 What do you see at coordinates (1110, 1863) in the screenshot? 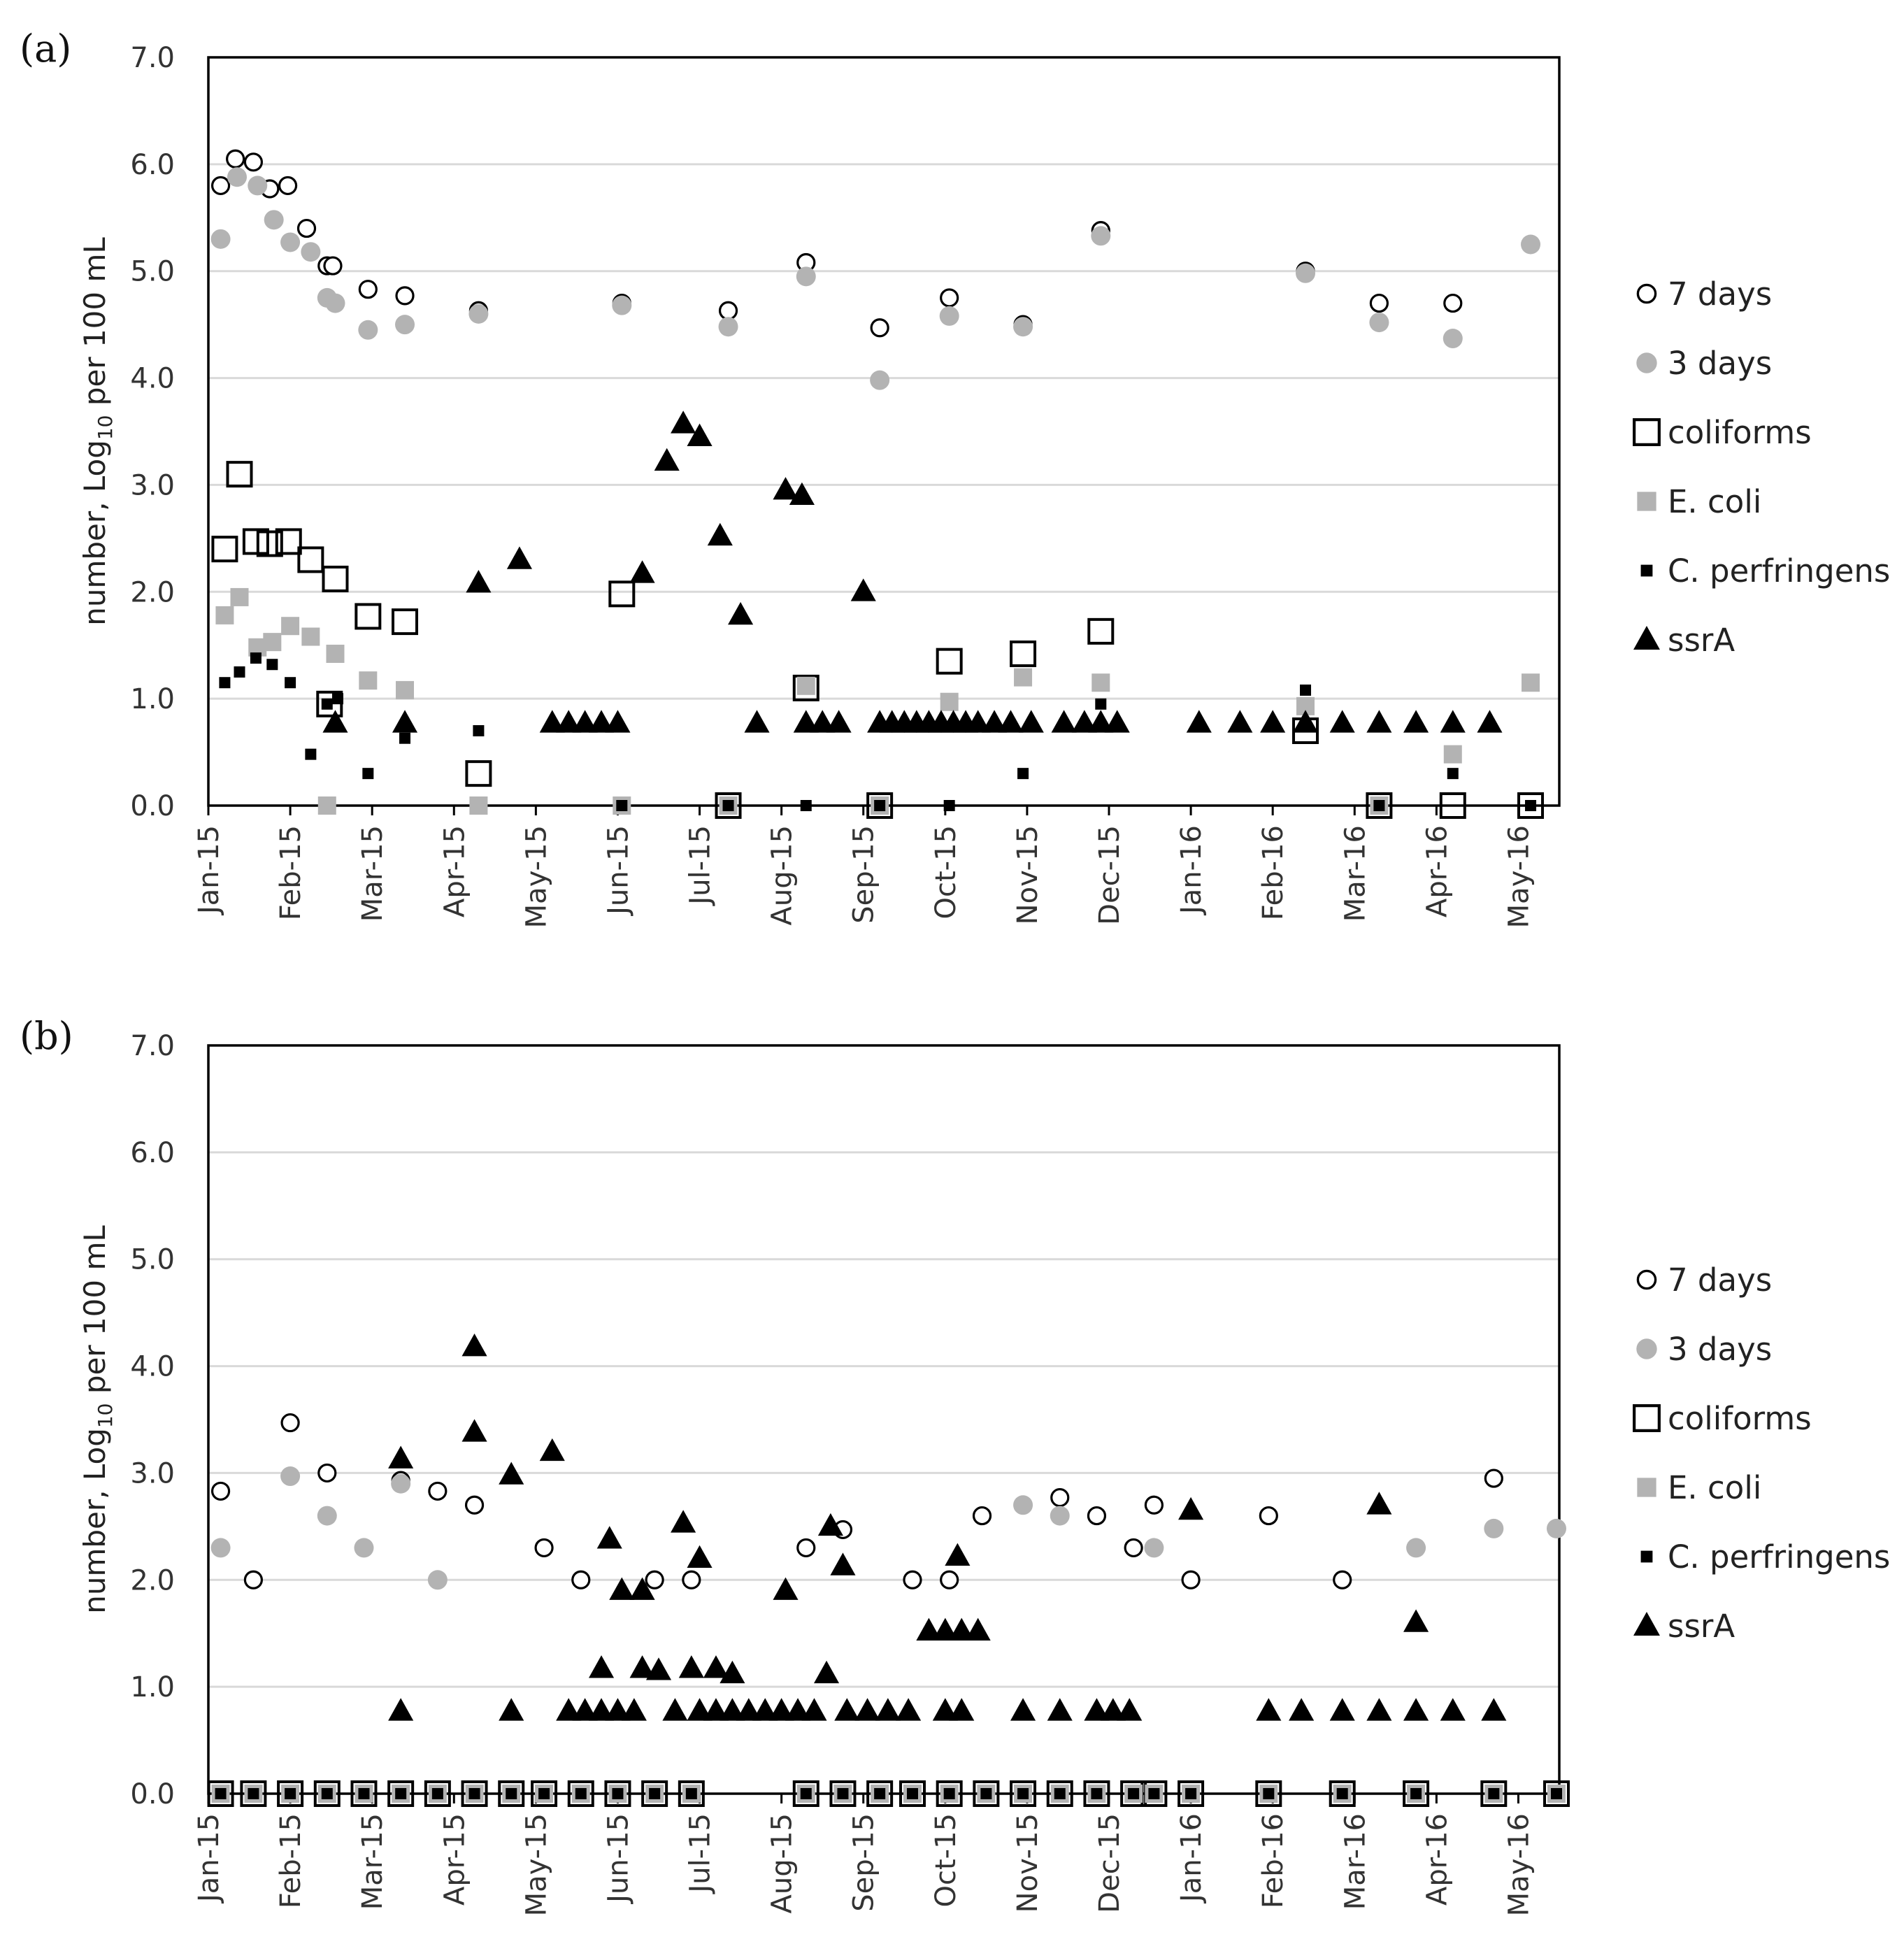
I see `x-tick-label: Dec-15` at bounding box center [1110, 1863].